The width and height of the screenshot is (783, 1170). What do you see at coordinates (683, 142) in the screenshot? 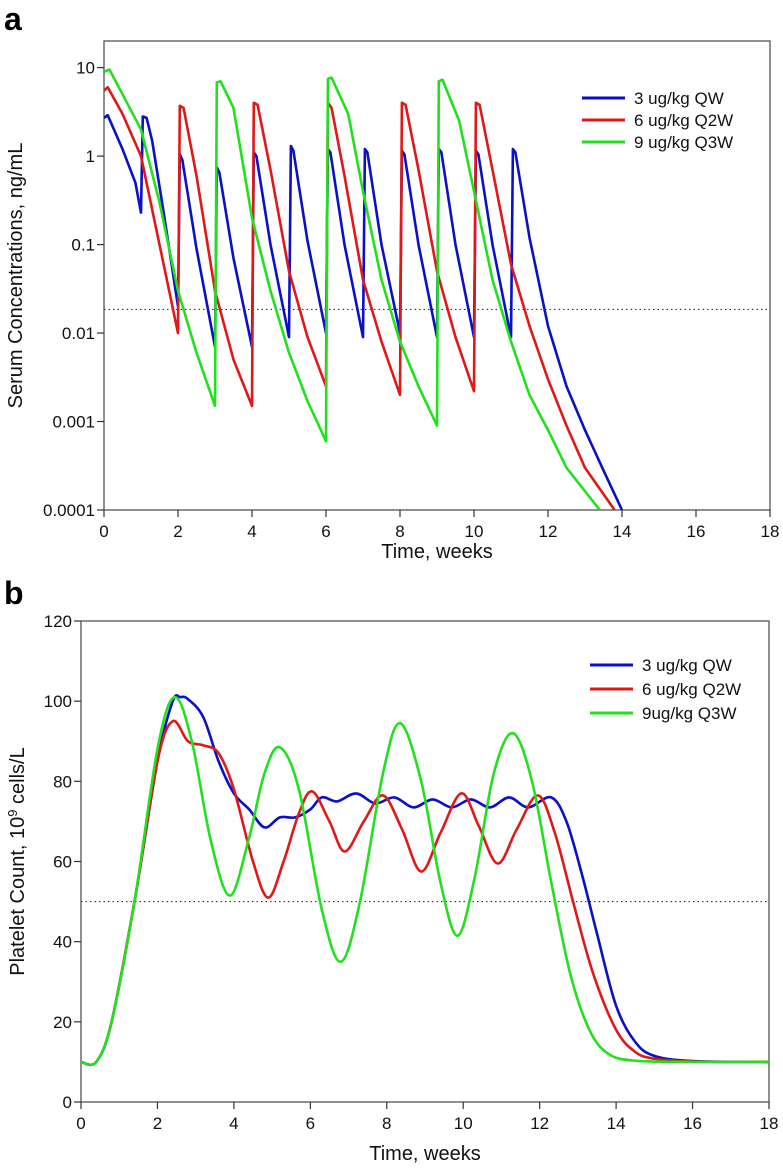
I see `legend-entry: 9 ug/kg Q3W` at bounding box center [683, 142].